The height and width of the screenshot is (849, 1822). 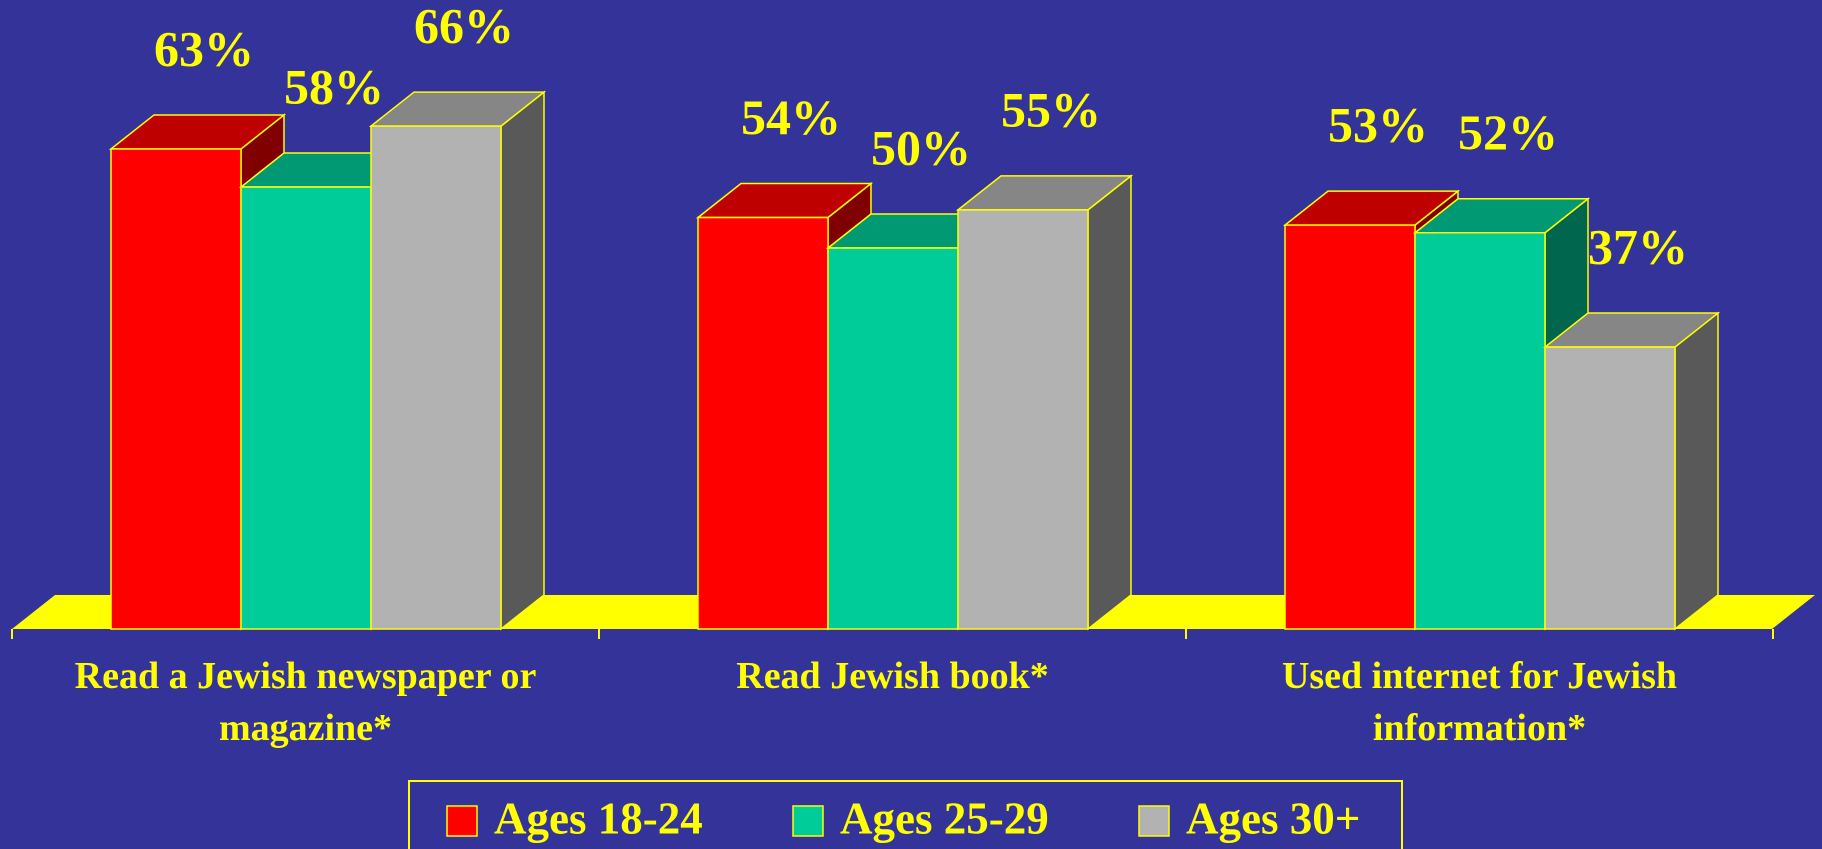 What do you see at coordinates (1638, 247) in the screenshot?
I see `value-label: 37%` at bounding box center [1638, 247].